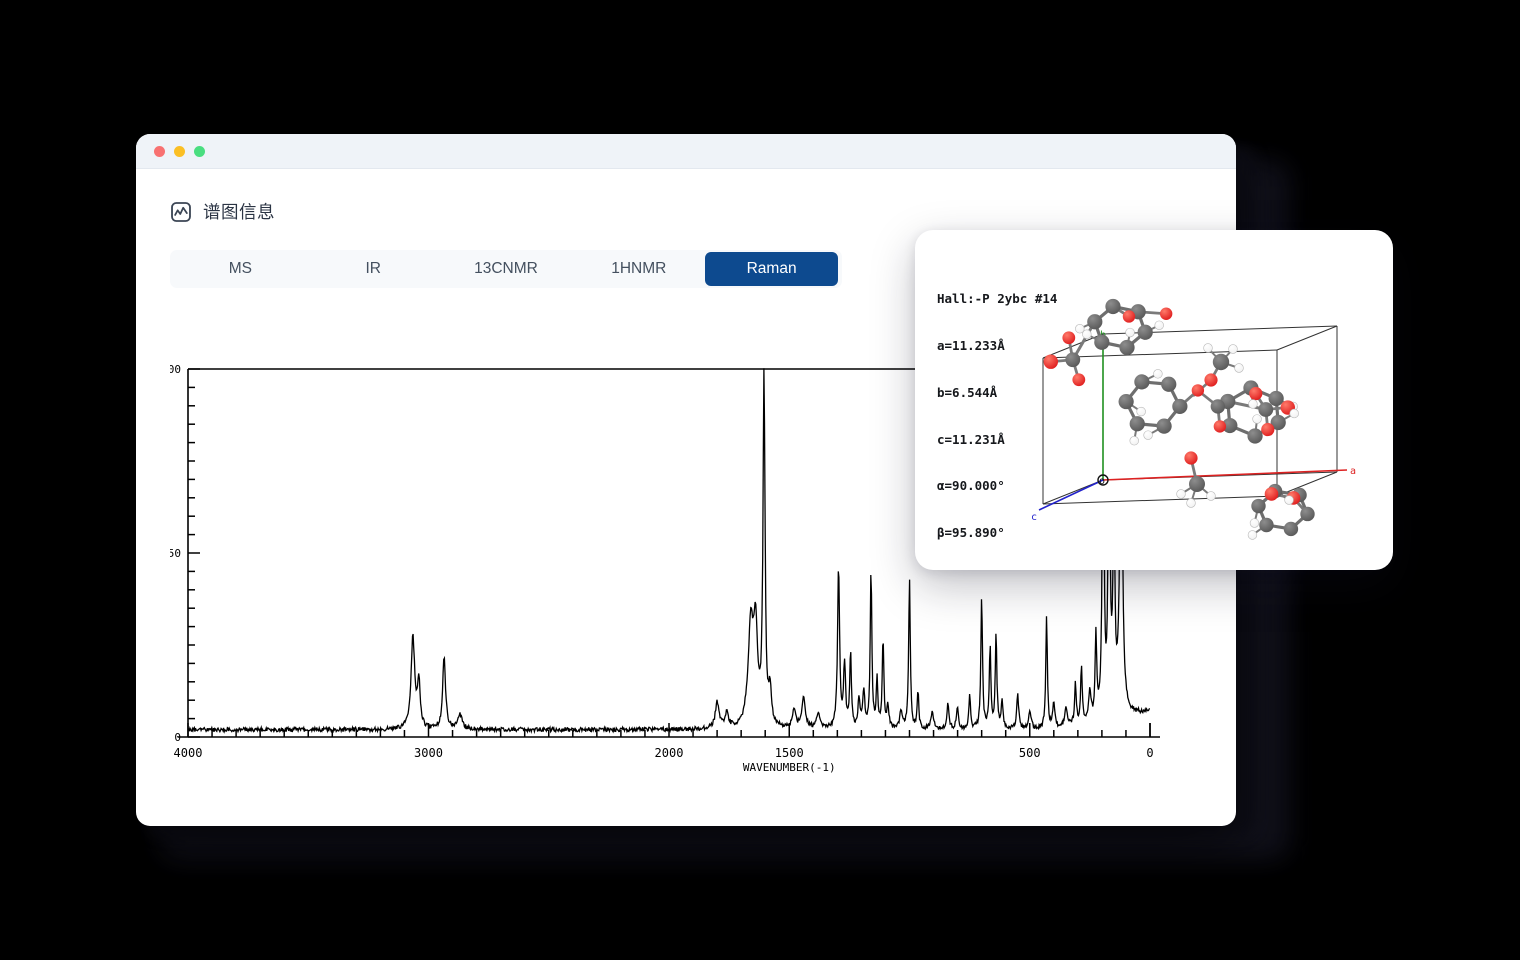 The width and height of the screenshot is (1520, 960). What do you see at coordinates (971, 345) in the screenshot?
I see `cell-param-a: a=11.233Å` at bounding box center [971, 345].